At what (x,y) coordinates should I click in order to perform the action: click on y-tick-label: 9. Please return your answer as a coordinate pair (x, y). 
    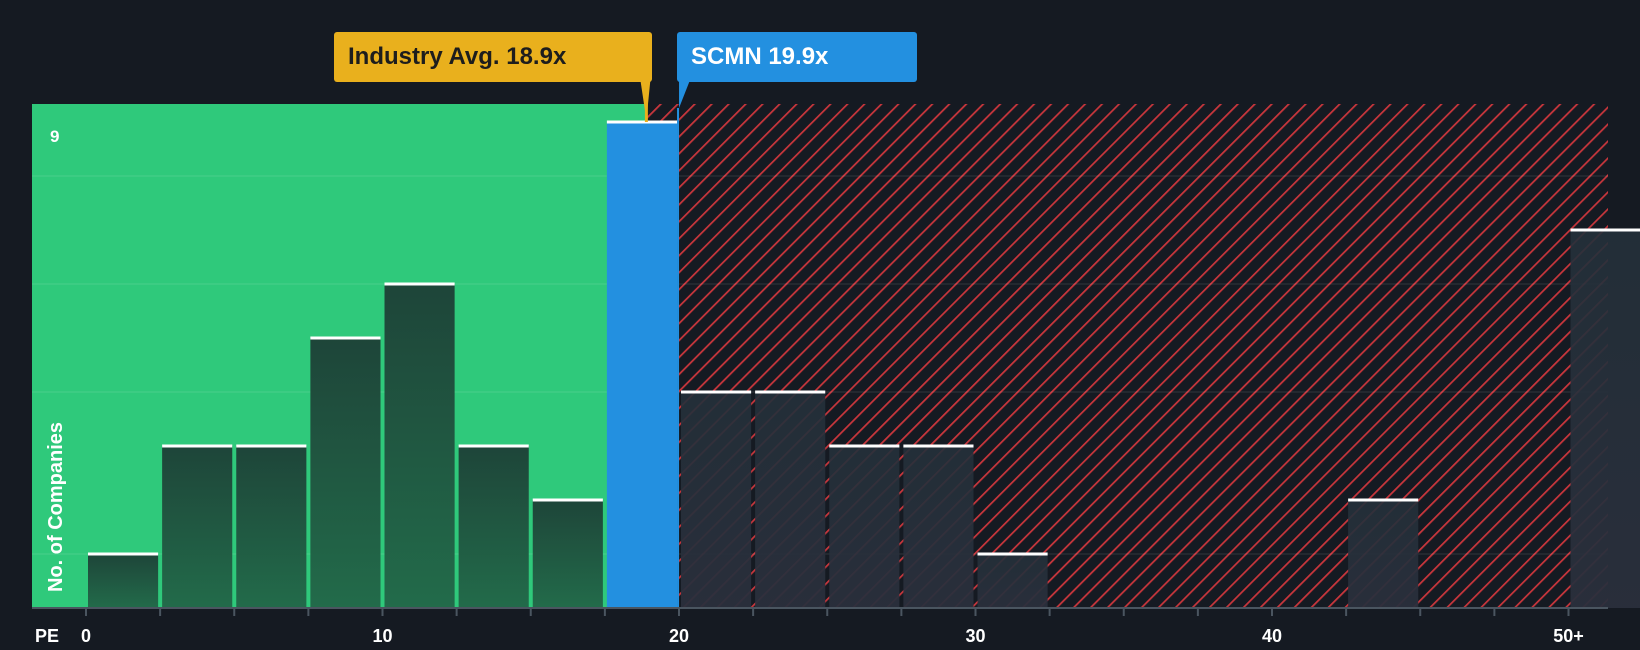
    Looking at the image, I should click on (54, 136).